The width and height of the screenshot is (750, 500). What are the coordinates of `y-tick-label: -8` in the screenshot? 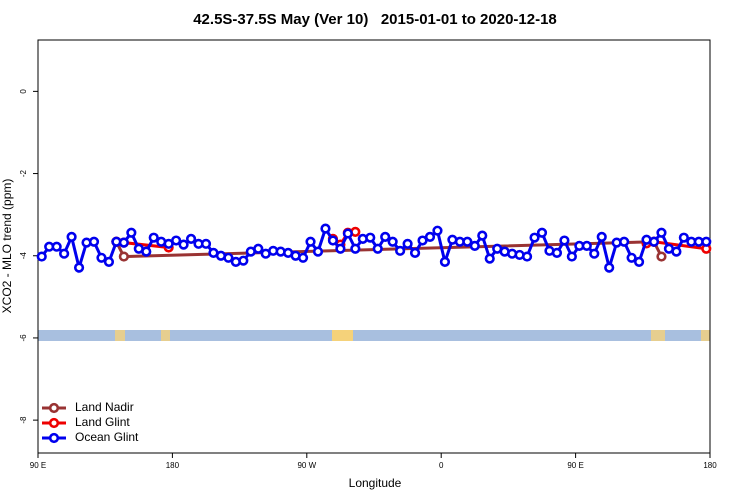 It's located at (23, 420).